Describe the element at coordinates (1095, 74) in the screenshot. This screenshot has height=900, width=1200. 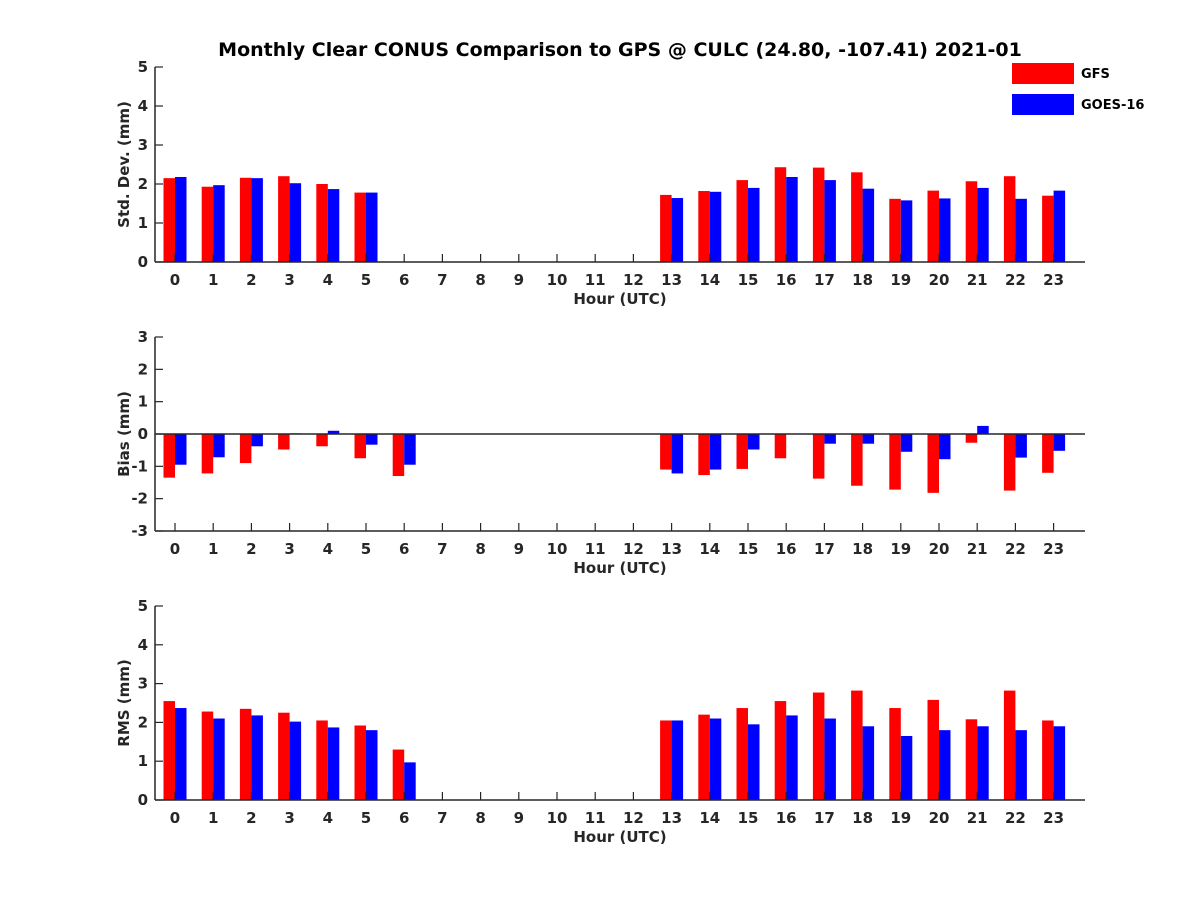
I see `legend-label-gfs: GFS` at that location.